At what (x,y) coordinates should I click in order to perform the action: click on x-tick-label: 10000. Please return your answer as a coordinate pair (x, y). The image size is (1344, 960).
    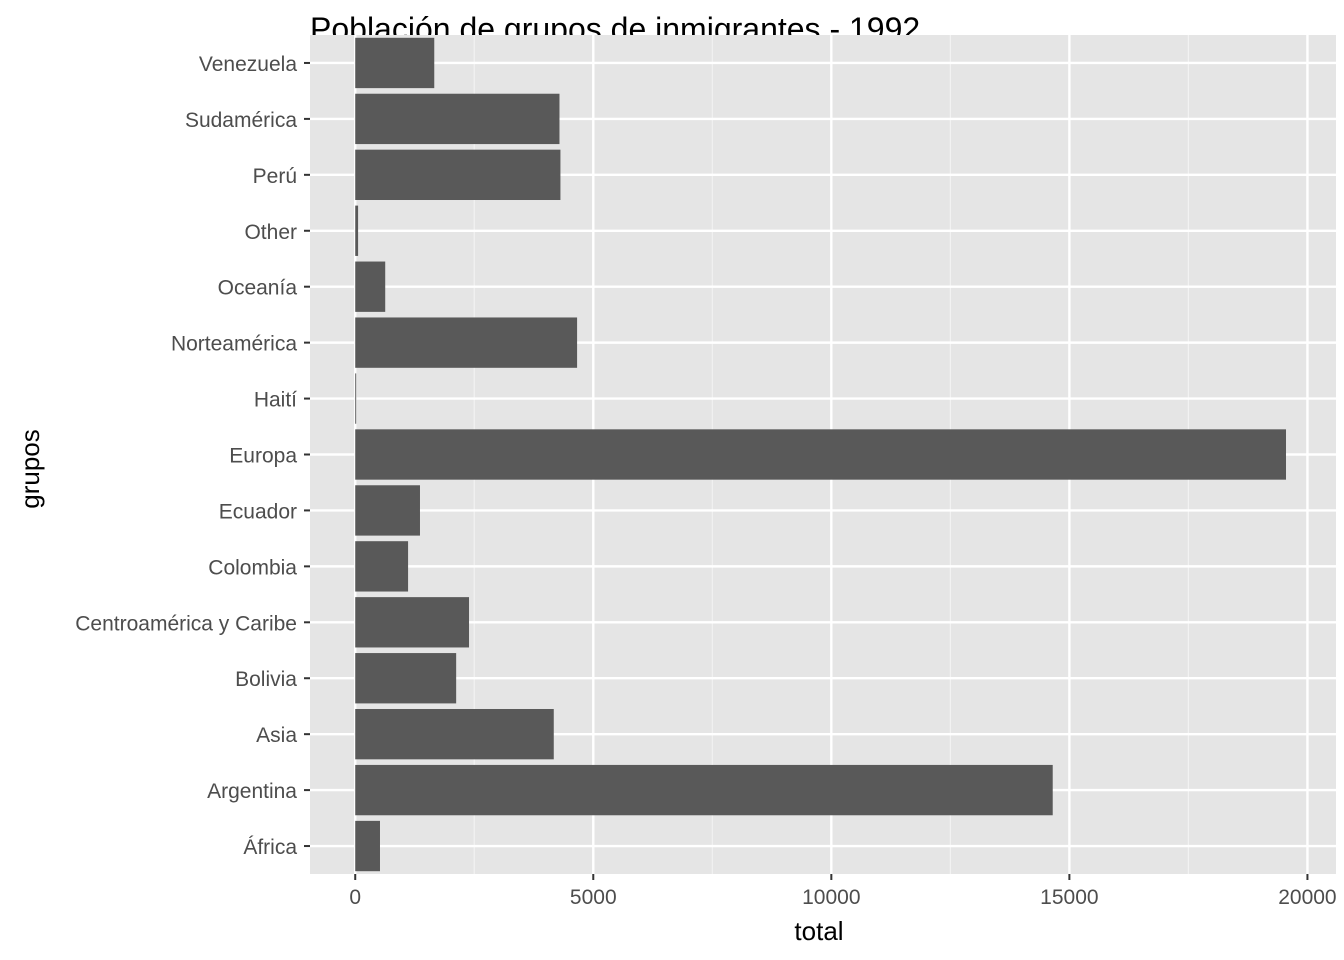
    Looking at the image, I should click on (831, 897).